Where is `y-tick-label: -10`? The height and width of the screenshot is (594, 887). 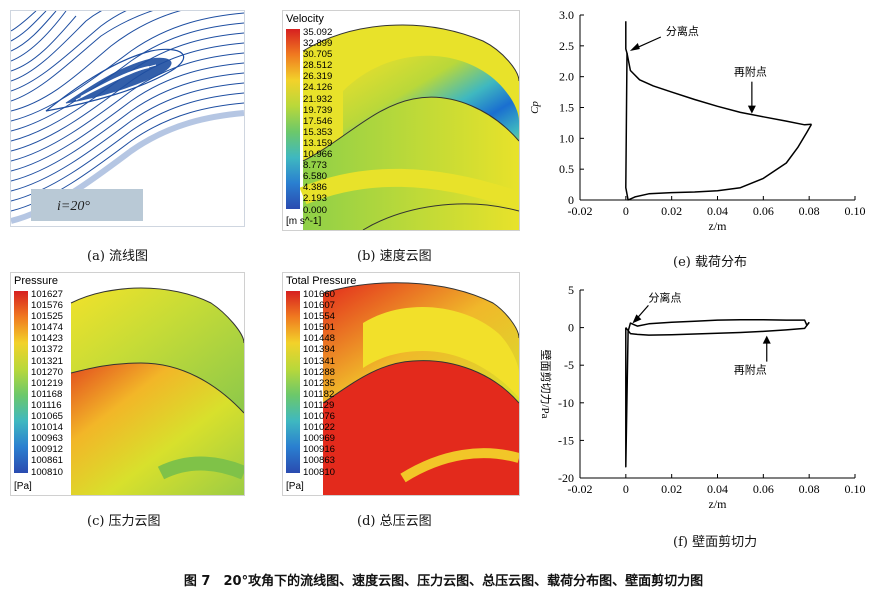 y-tick-label: -10 is located at coordinates (566, 403).